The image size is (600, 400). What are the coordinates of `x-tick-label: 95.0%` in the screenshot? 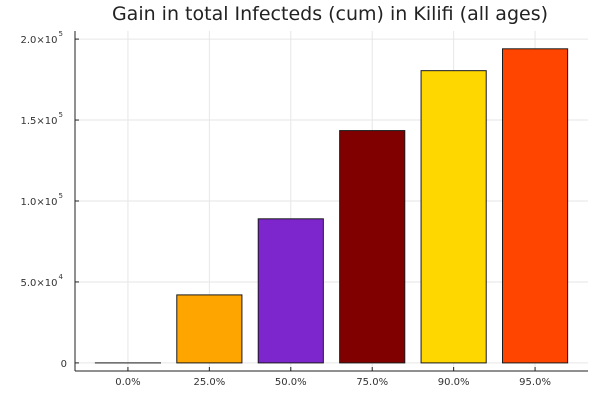 It's located at (535, 382).